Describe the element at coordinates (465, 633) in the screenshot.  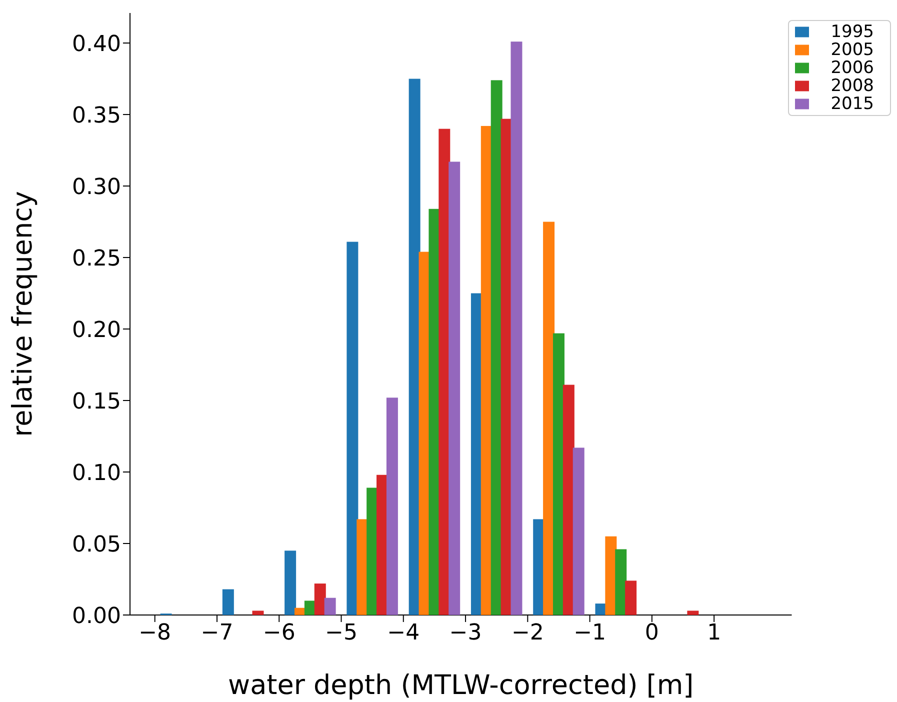
I see `x-tick-label: −3` at that location.